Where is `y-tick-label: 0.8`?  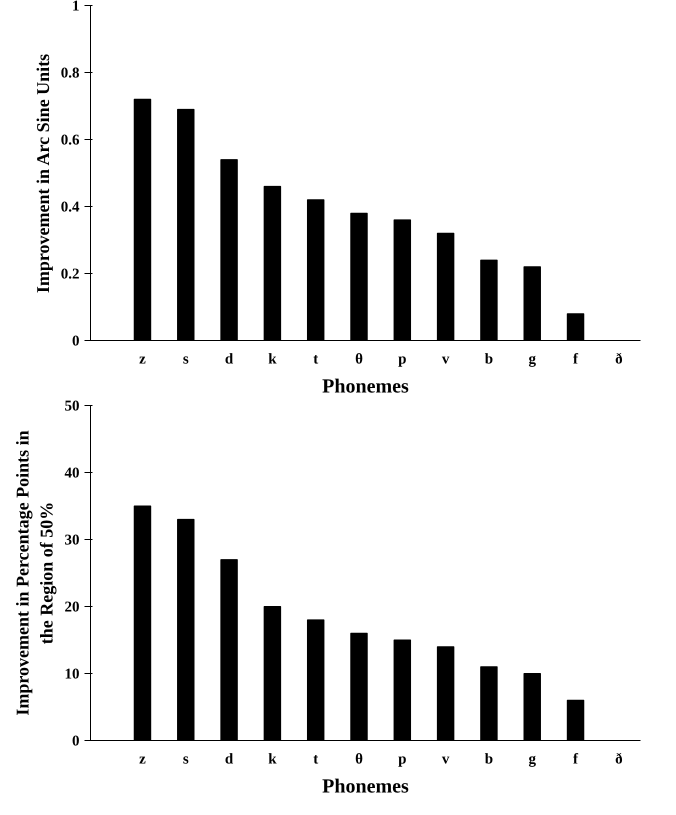 y-tick-label: 0.8 is located at coordinates (70, 74).